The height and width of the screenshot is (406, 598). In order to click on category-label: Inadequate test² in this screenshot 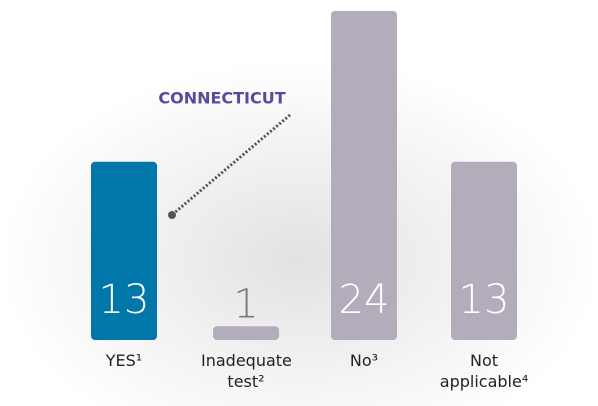, I will do `click(246, 371)`.